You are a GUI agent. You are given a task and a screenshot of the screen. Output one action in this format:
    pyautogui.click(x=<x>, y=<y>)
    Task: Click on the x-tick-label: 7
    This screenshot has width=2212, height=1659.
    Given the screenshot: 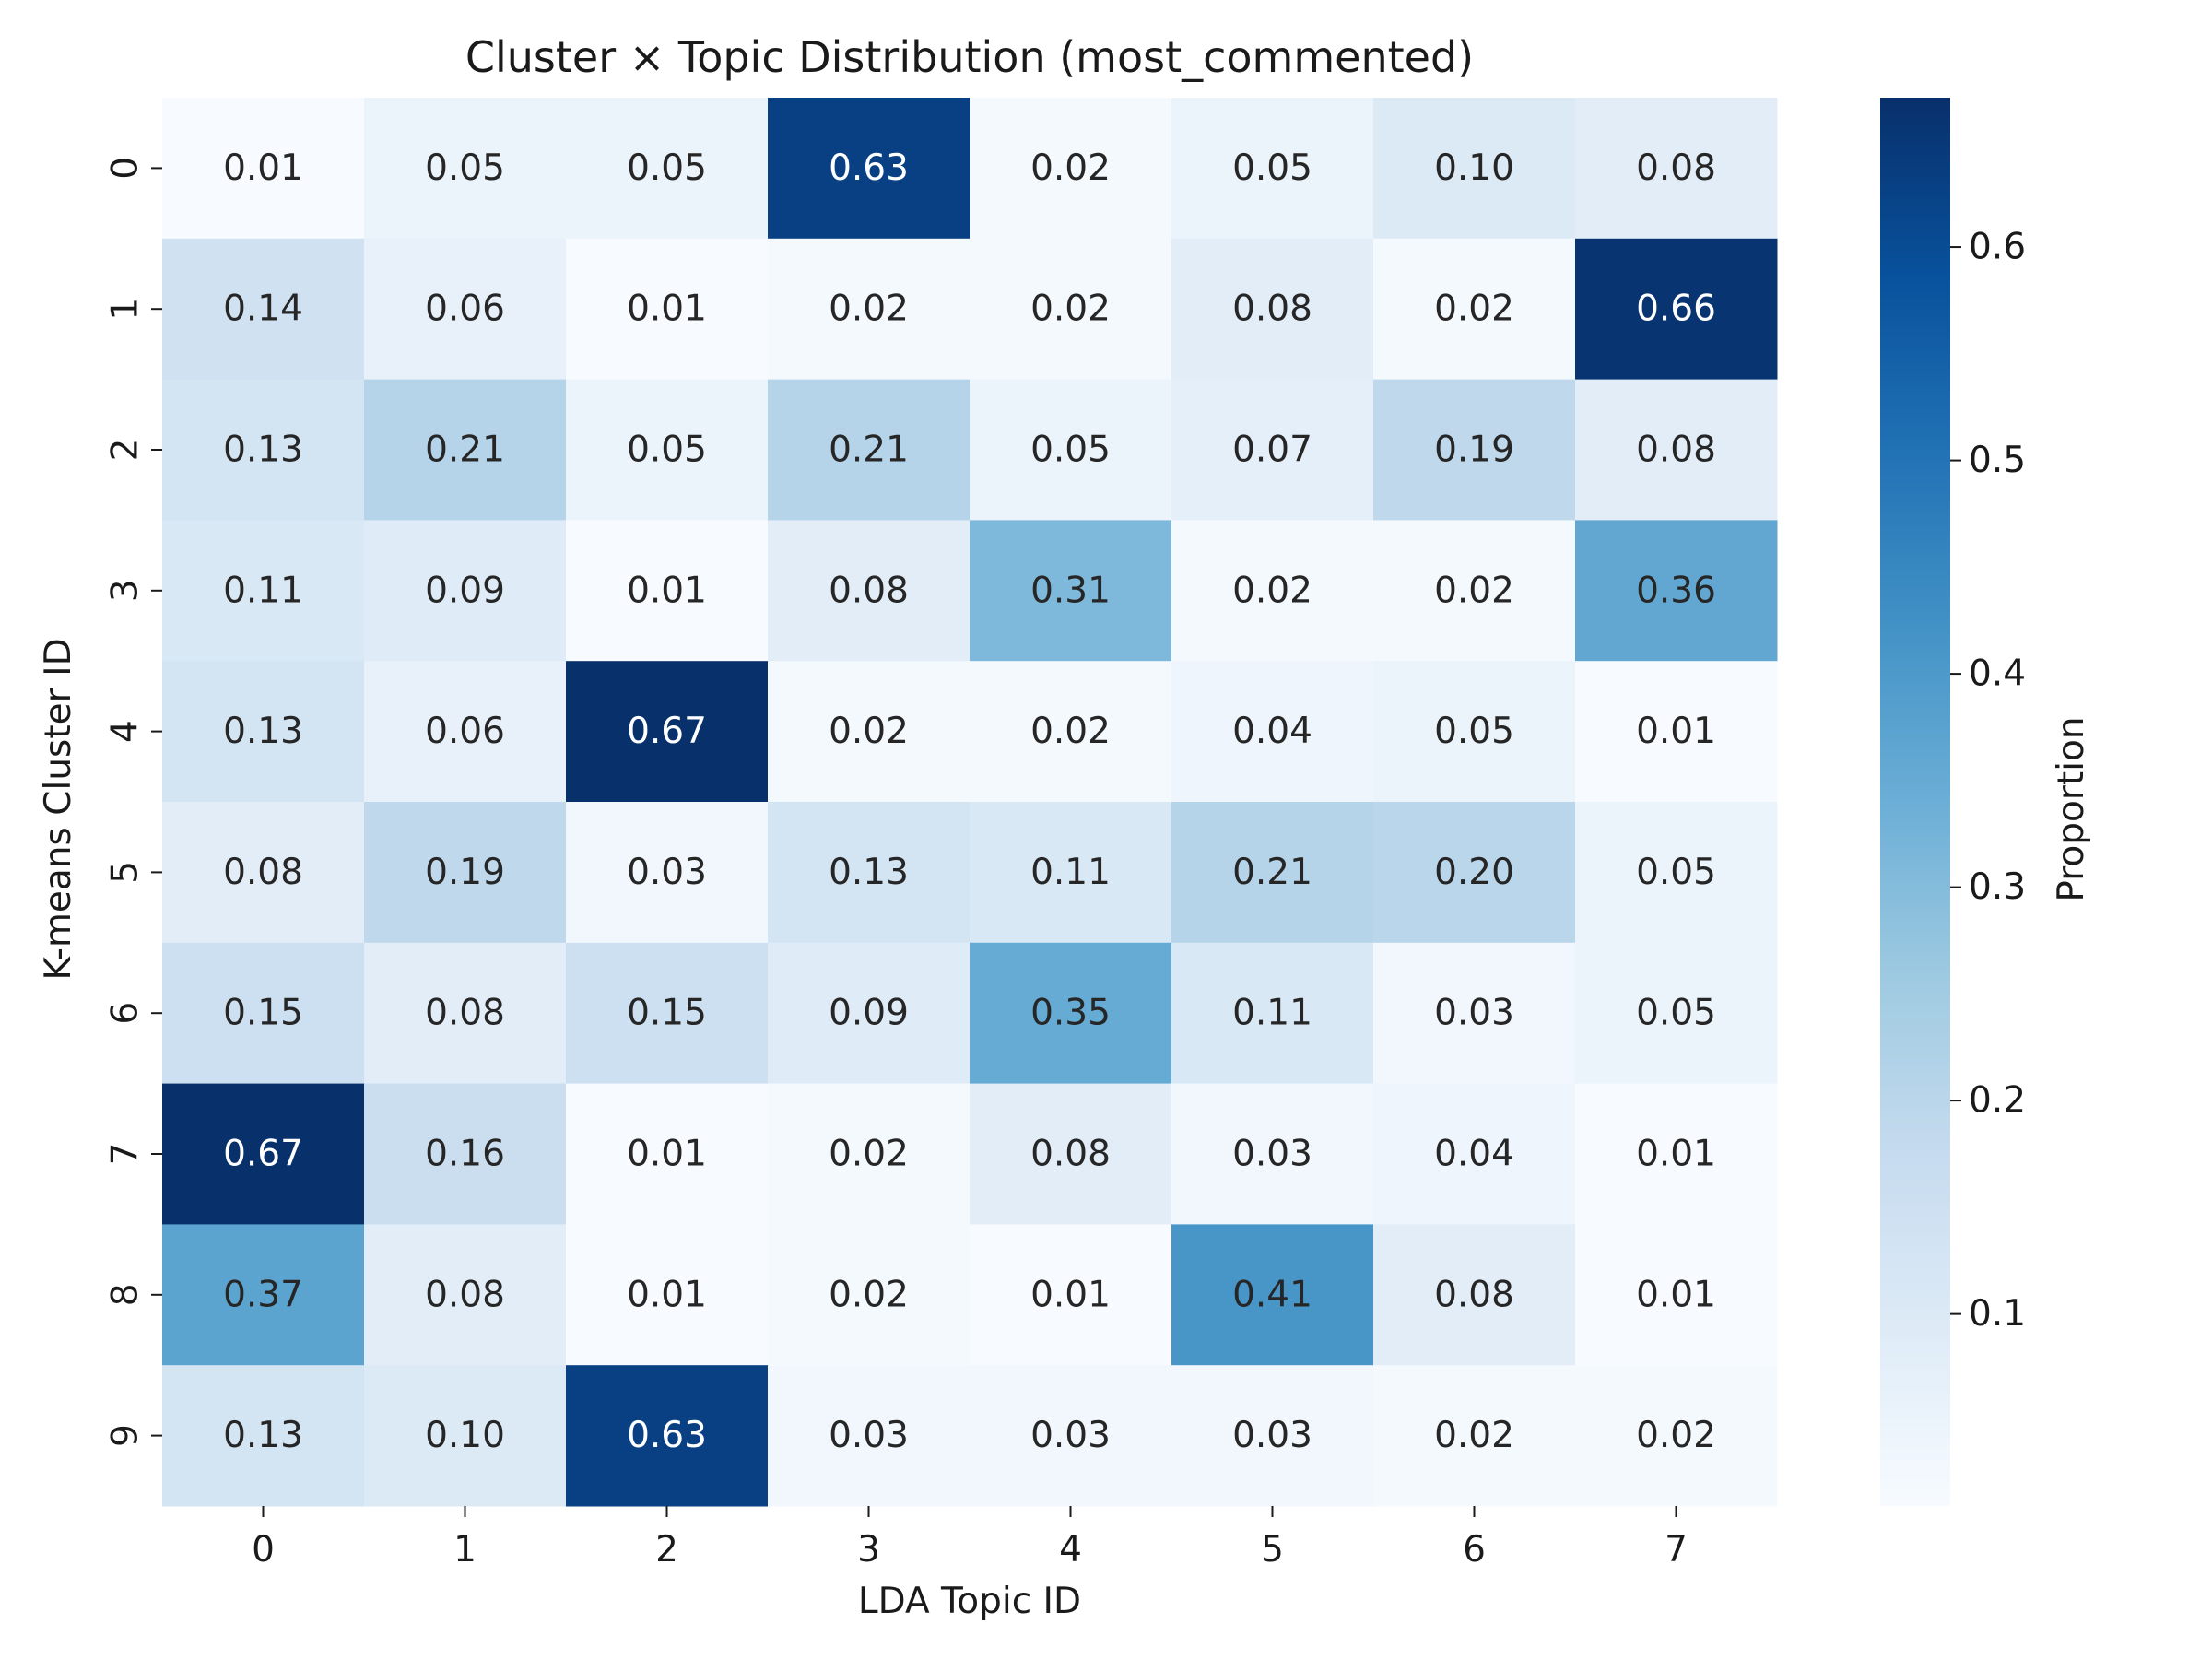 What is the action you would take?
    pyautogui.click(x=1676, y=1550)
    